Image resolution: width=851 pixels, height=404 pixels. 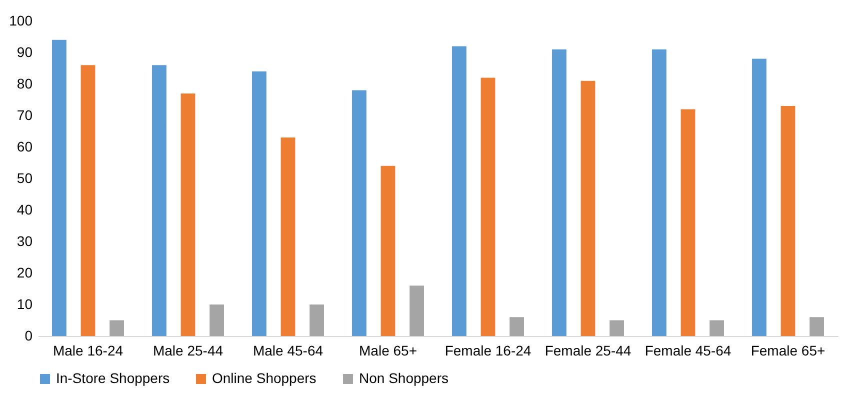 What do you see at coordinates (24, 146) in the screenshot?
I see `y-tick-label: 60` at bounding box center [24, 146].